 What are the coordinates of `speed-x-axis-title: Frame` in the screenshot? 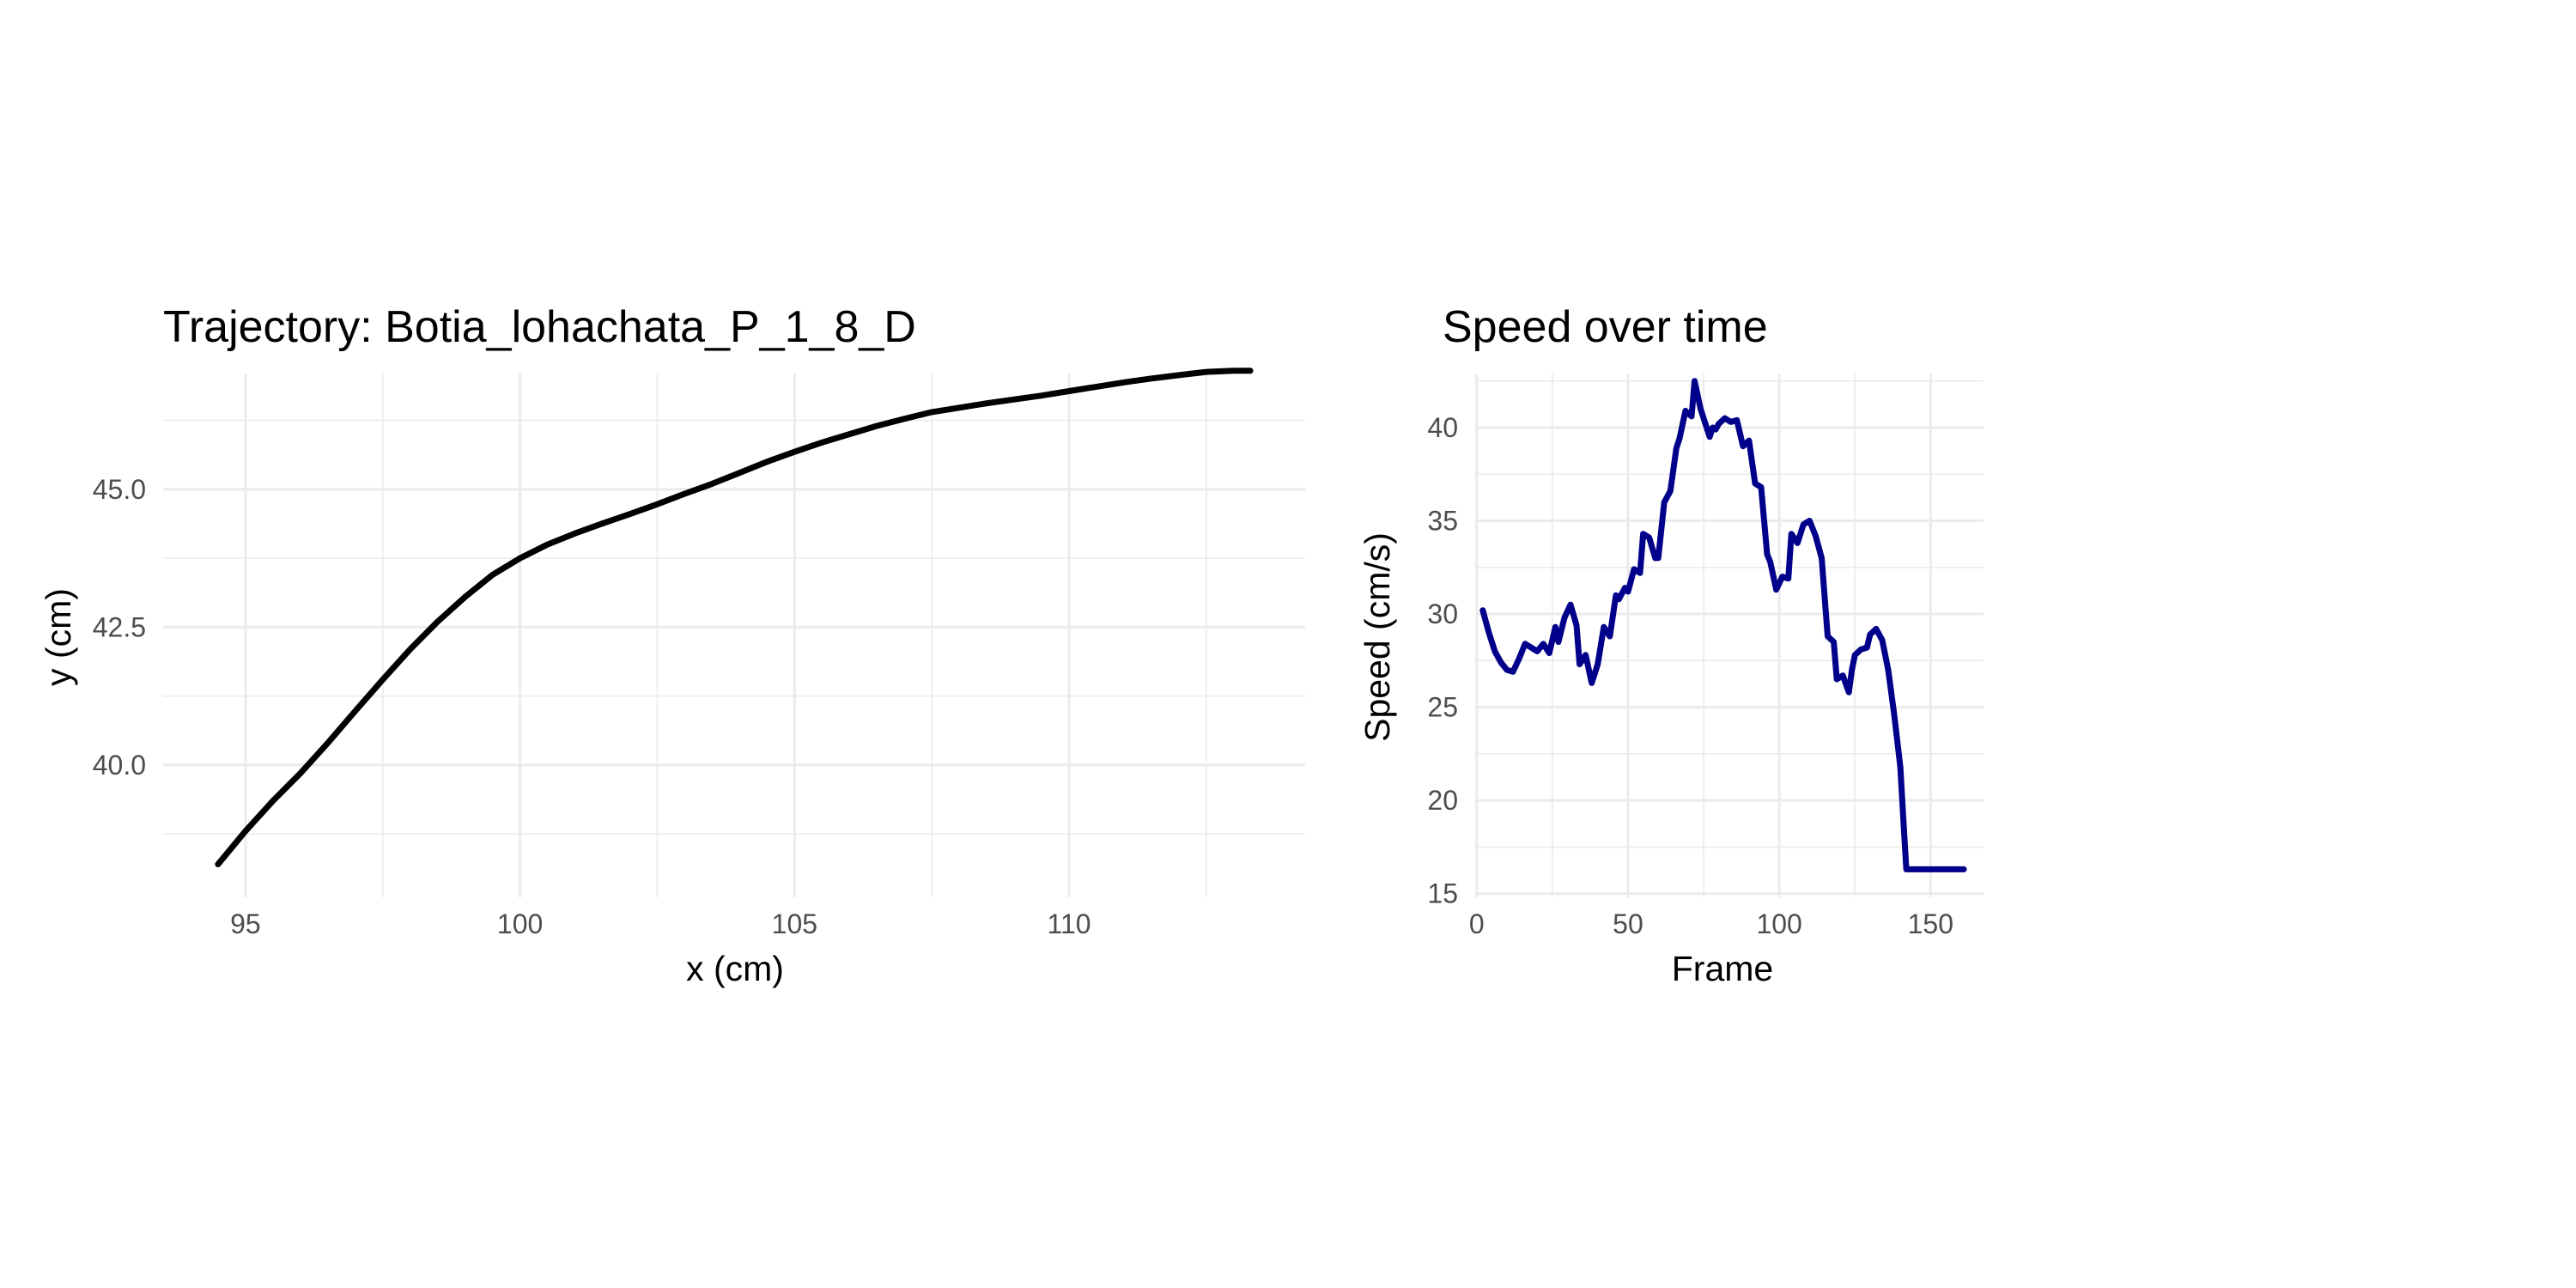 It's located at (1722, 969).